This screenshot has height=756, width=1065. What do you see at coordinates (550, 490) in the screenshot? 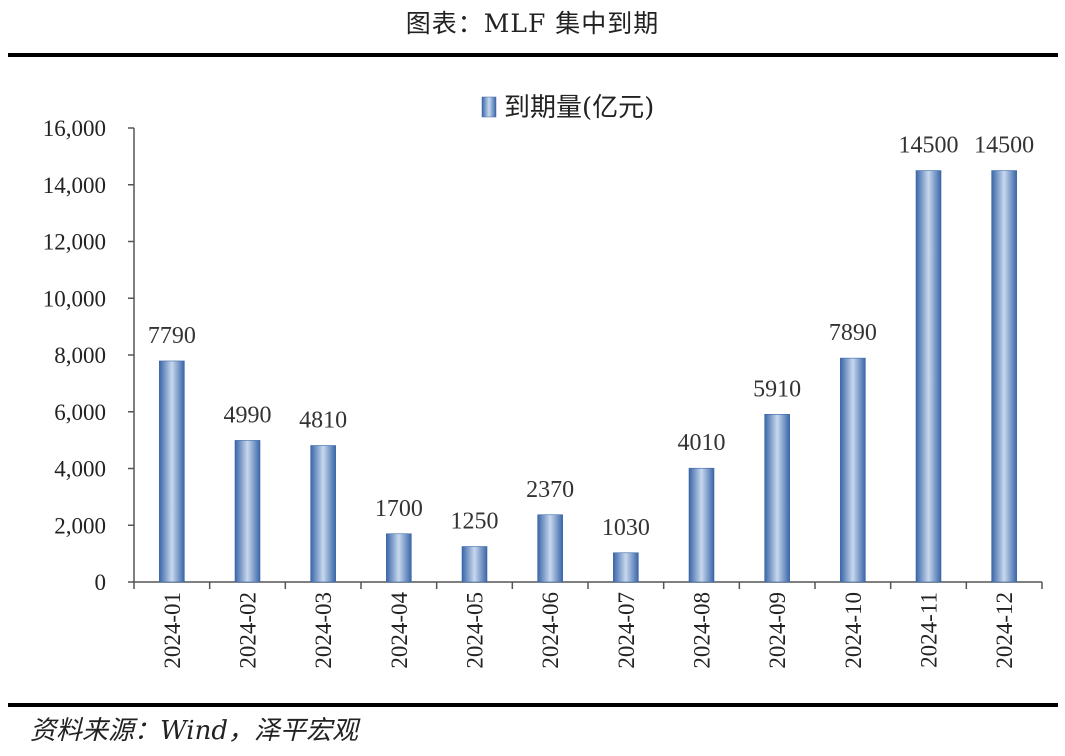
I see `data-label: 2370` at bounding box center [550, 490].